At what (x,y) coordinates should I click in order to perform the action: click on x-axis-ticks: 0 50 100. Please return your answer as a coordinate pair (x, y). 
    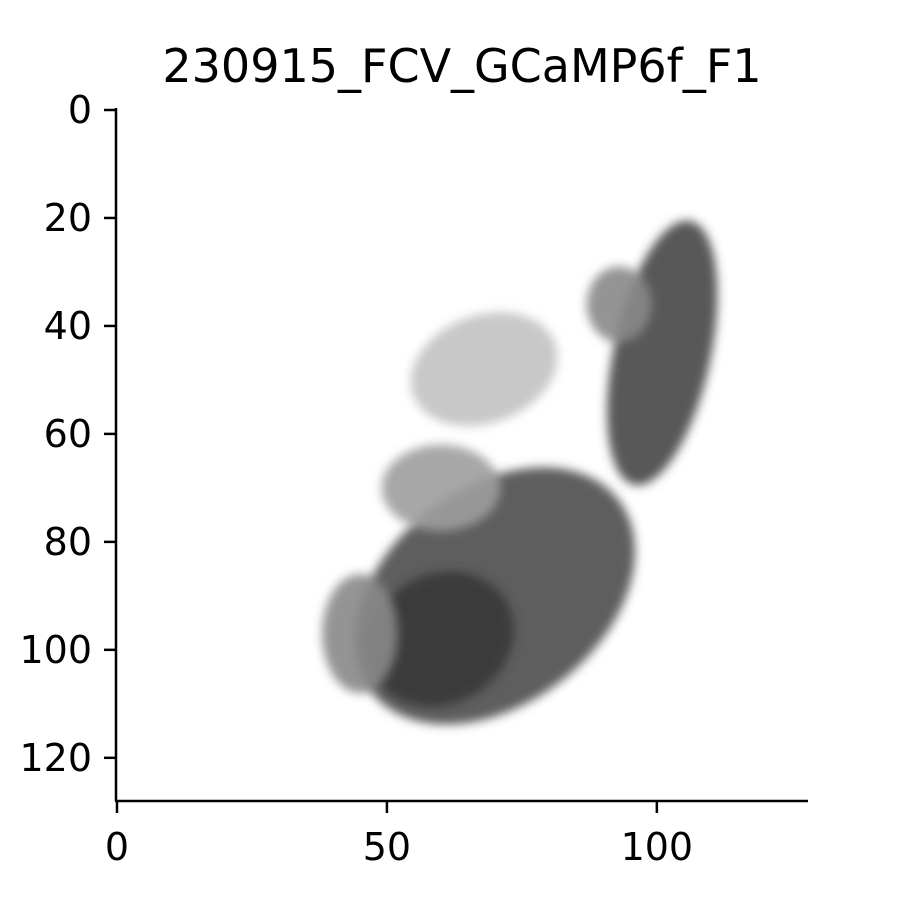
    Looking at the image, I should click on (399, 835).